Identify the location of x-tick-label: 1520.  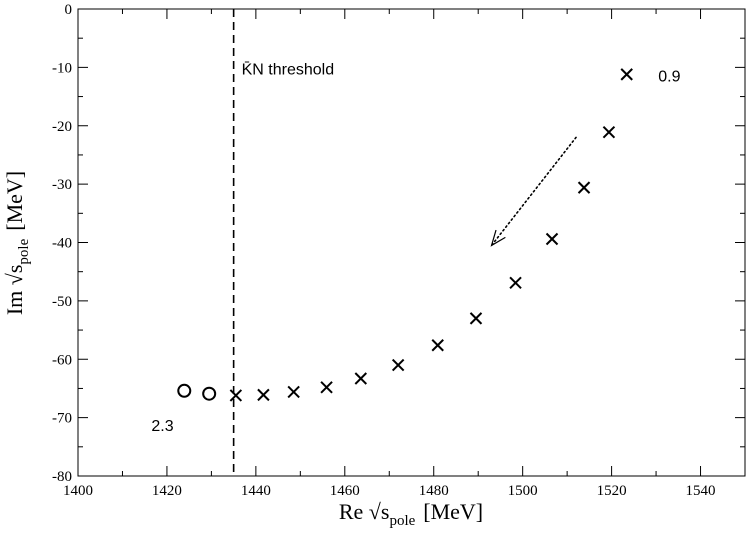
(612, 491).